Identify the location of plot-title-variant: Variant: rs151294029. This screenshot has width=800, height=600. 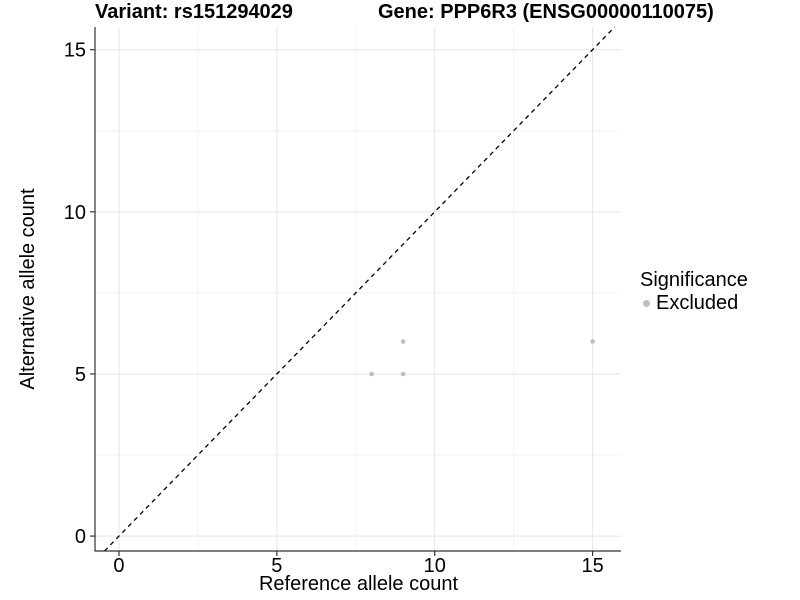
(194, 12).